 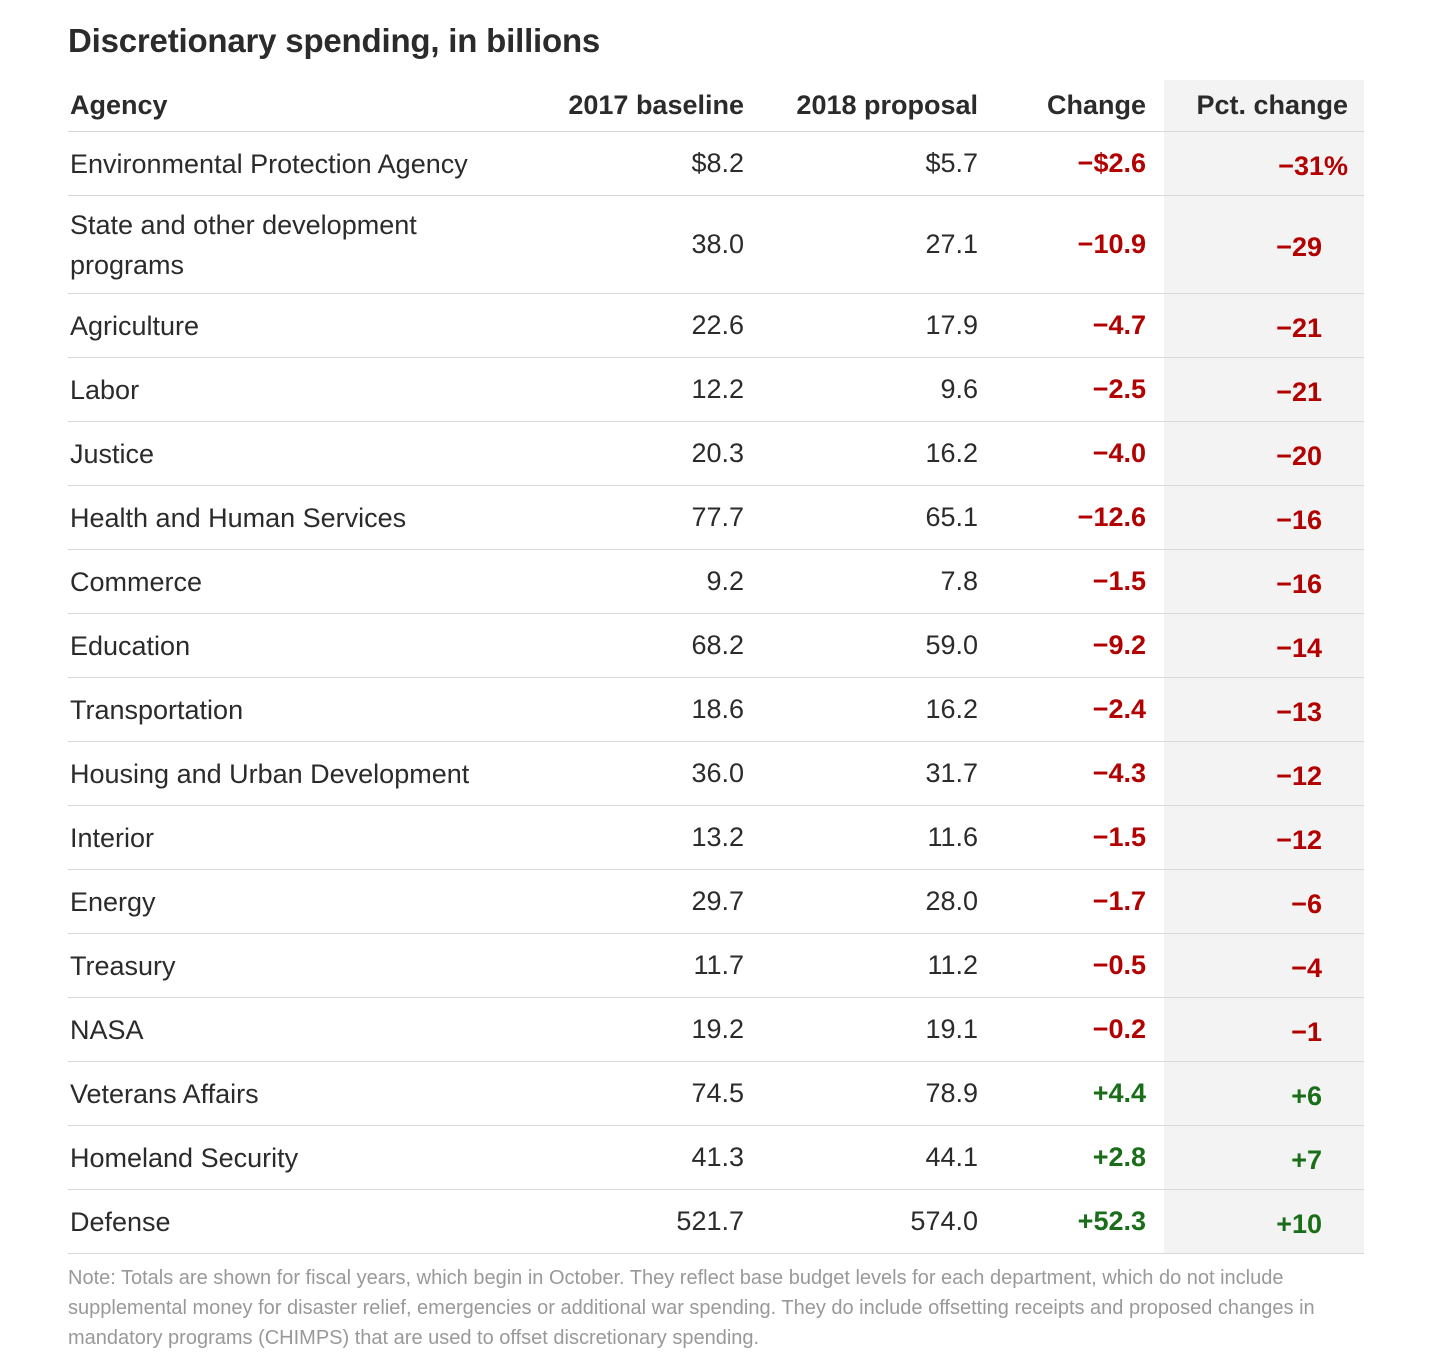 What do you see at coordinates (631, 1093) in the screenshot?
I see `baseline-cell: 74.5` at bounding box center [631, 1093].